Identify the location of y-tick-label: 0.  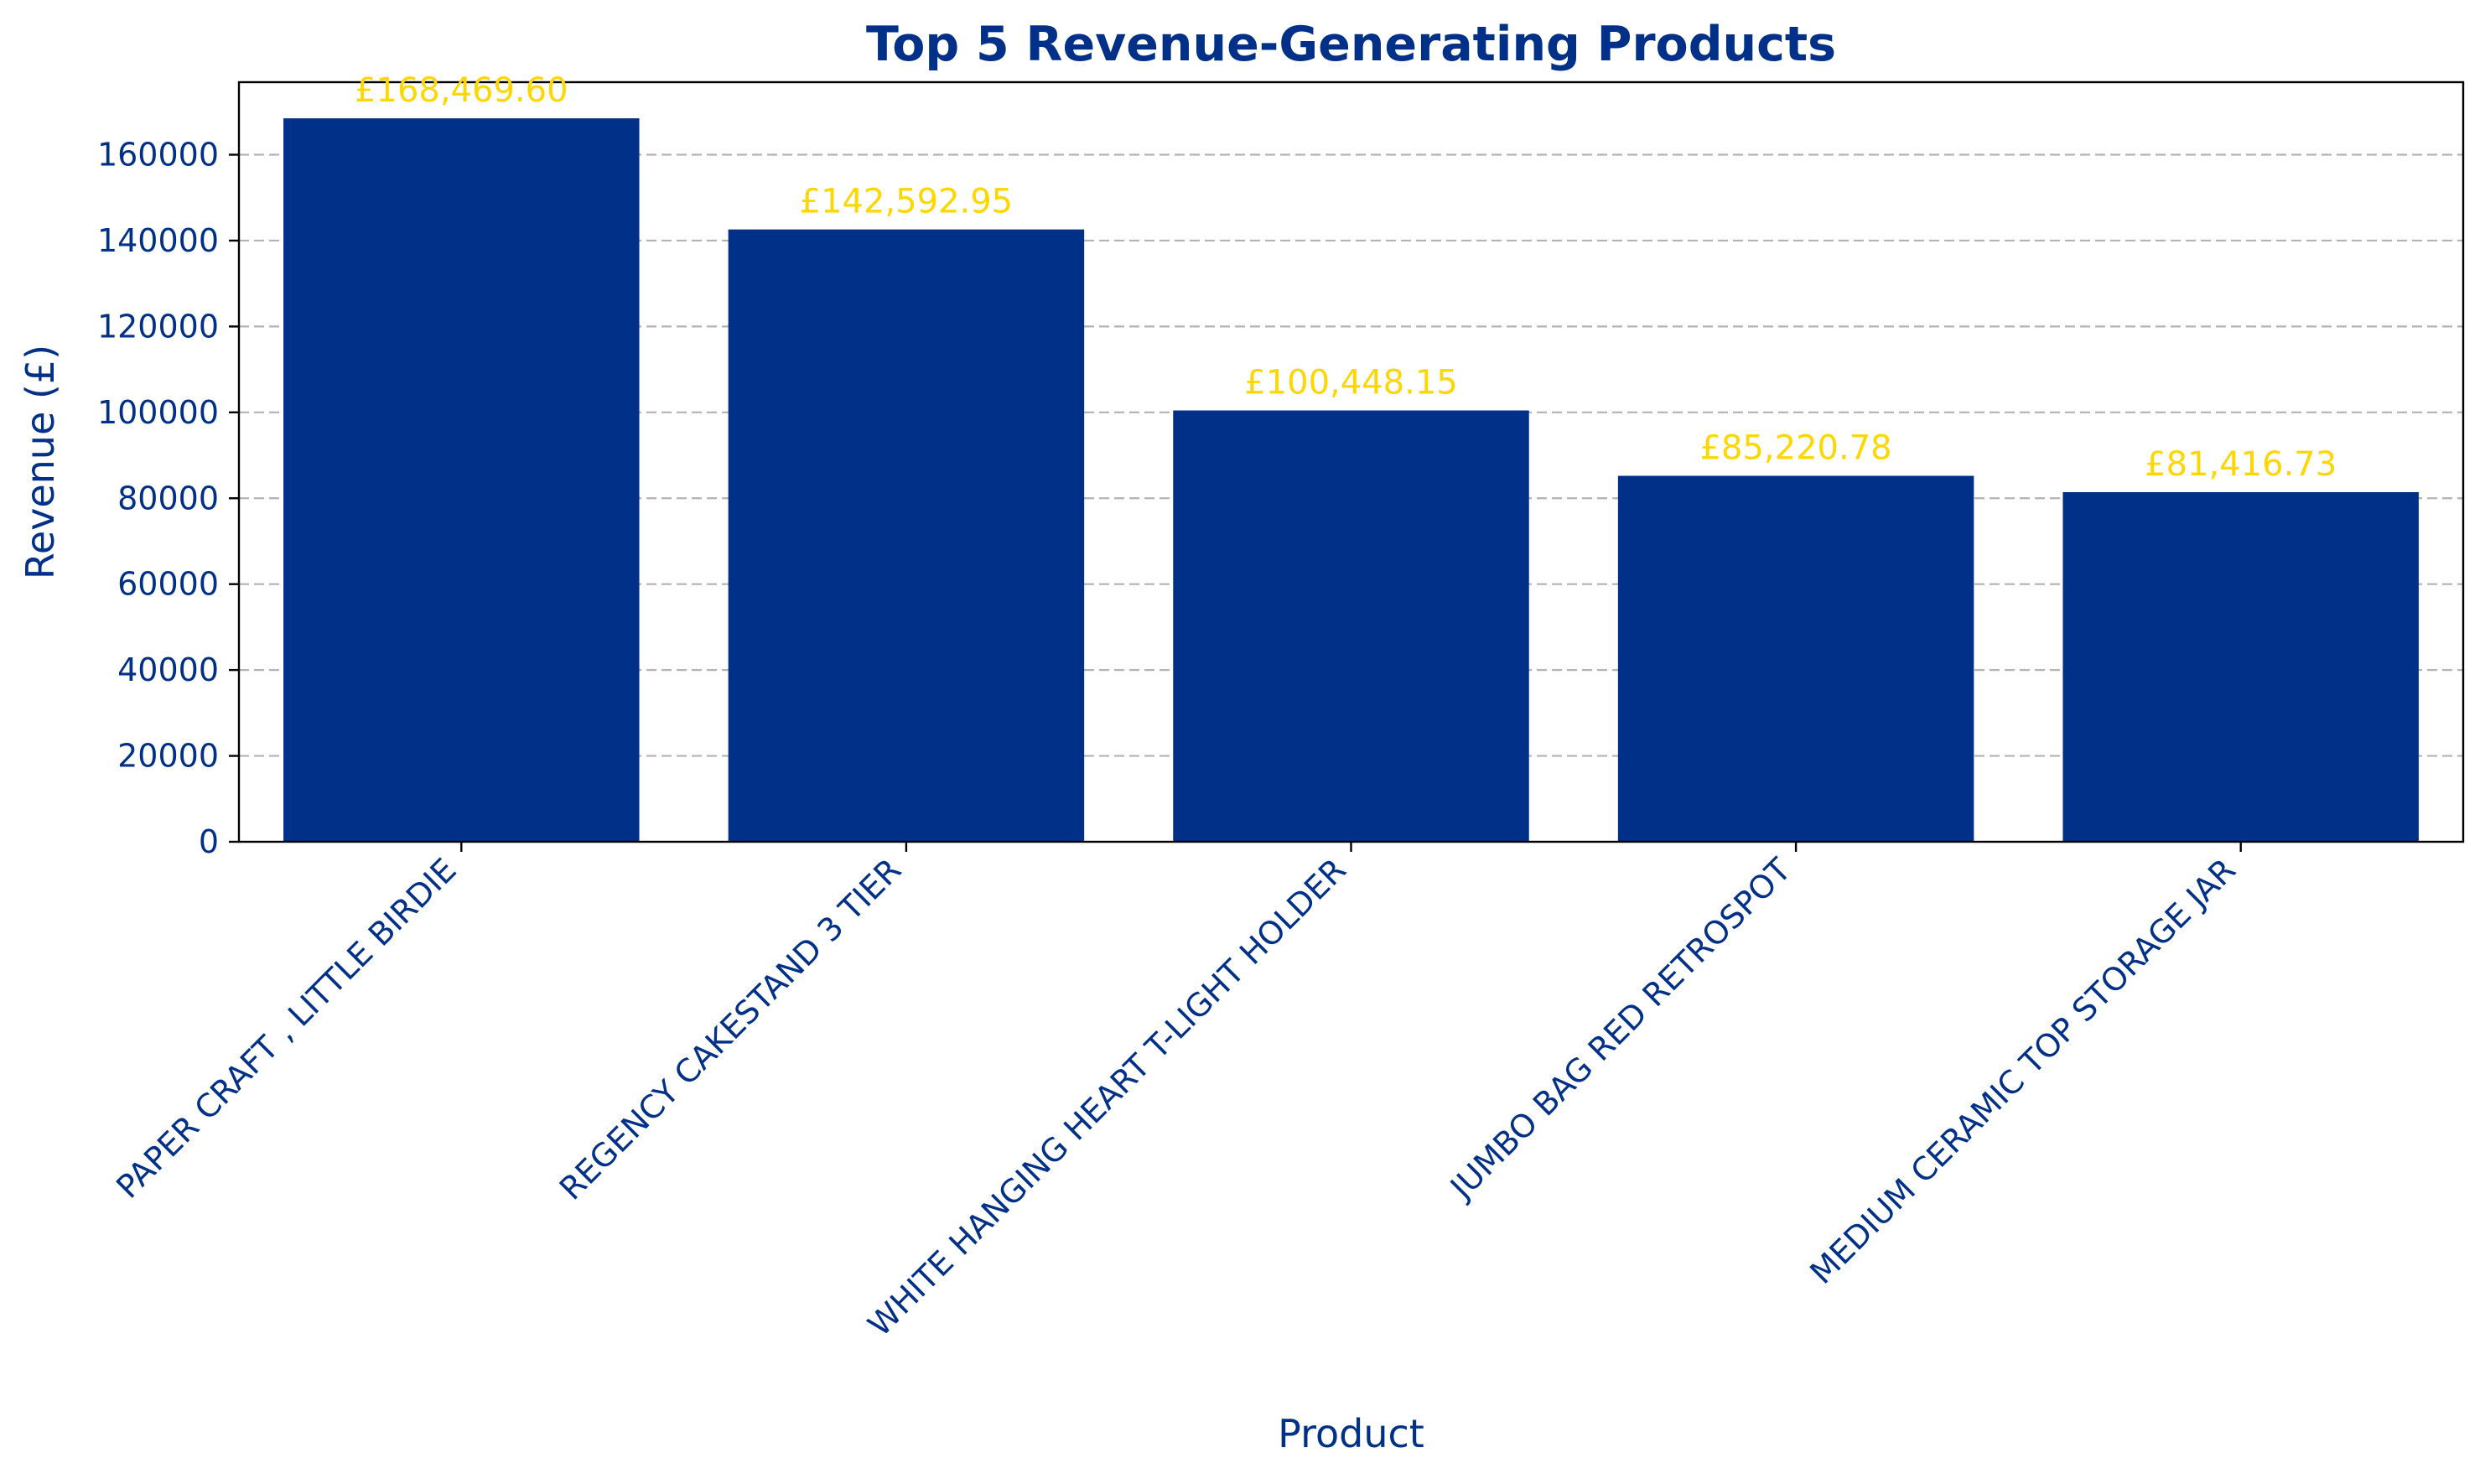
(209, 841).